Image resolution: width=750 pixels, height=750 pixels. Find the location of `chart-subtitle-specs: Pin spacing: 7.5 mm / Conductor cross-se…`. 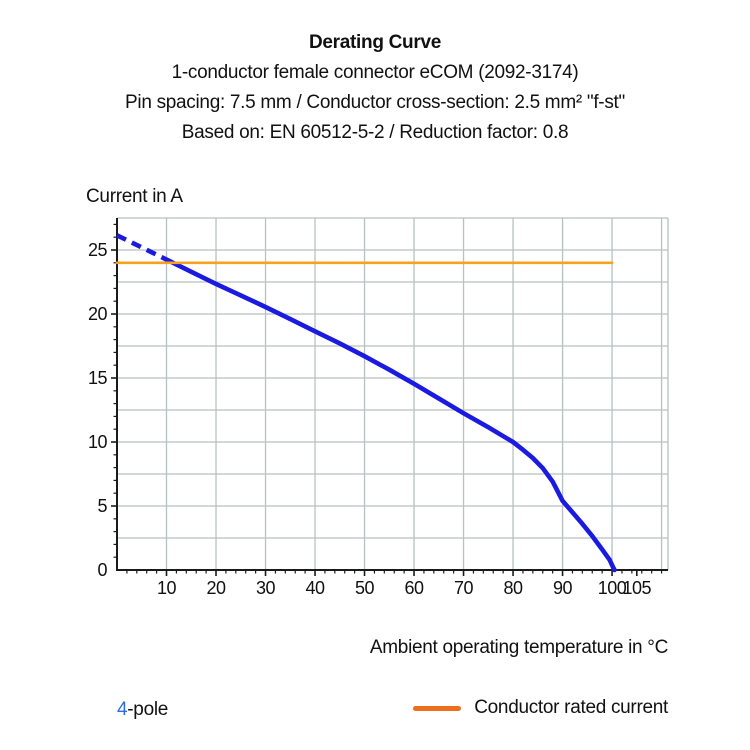

chart-subtitle-specs: Pin spacing: 7.5 mm / Conductor cross-se… is located at coordinates (375, 102).